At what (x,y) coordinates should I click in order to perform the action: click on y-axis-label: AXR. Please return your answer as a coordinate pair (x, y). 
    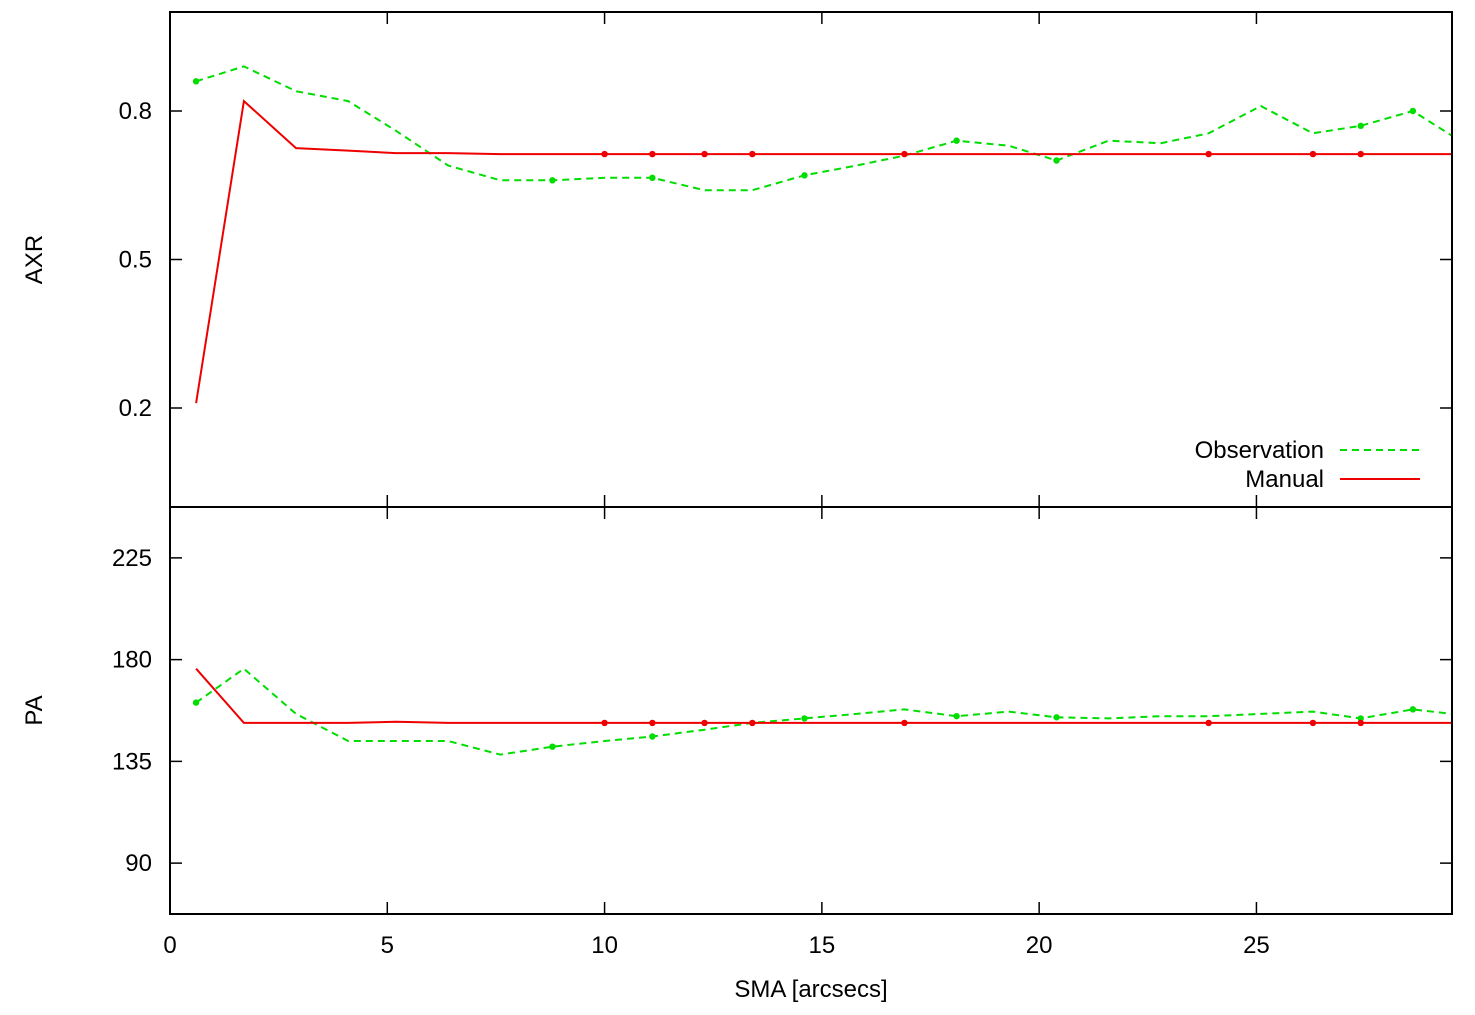
    Looking at the image, I should click on (34, 259).